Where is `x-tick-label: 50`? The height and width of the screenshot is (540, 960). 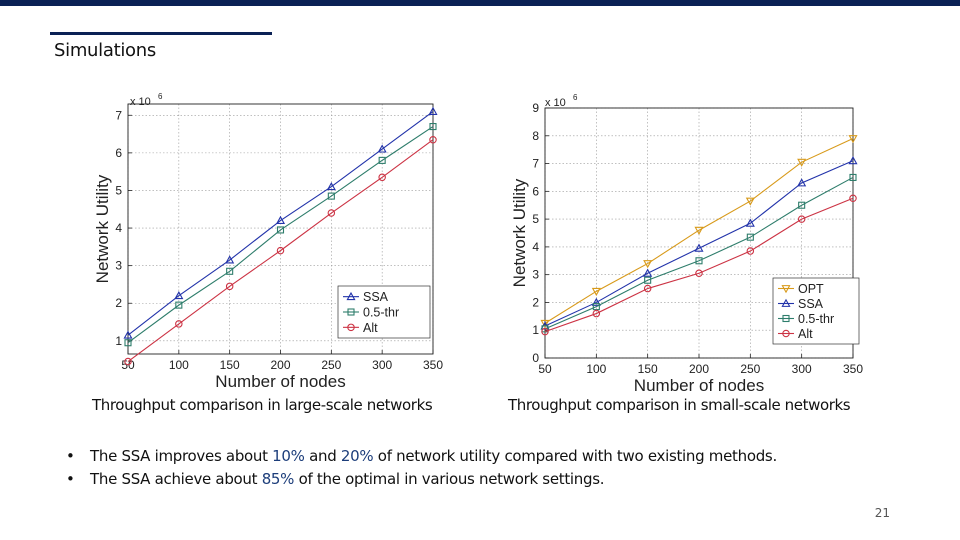
x-tick-label: 50 is located at coordinates (545, 369).